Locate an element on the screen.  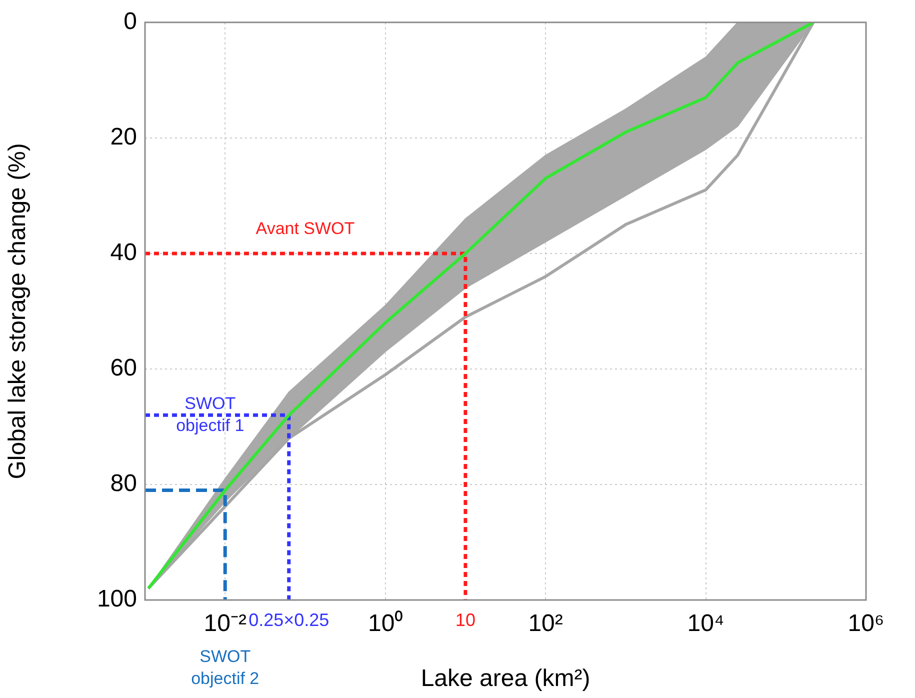
x-tick-label: 10⁴ is located at coordinates (705, 624).